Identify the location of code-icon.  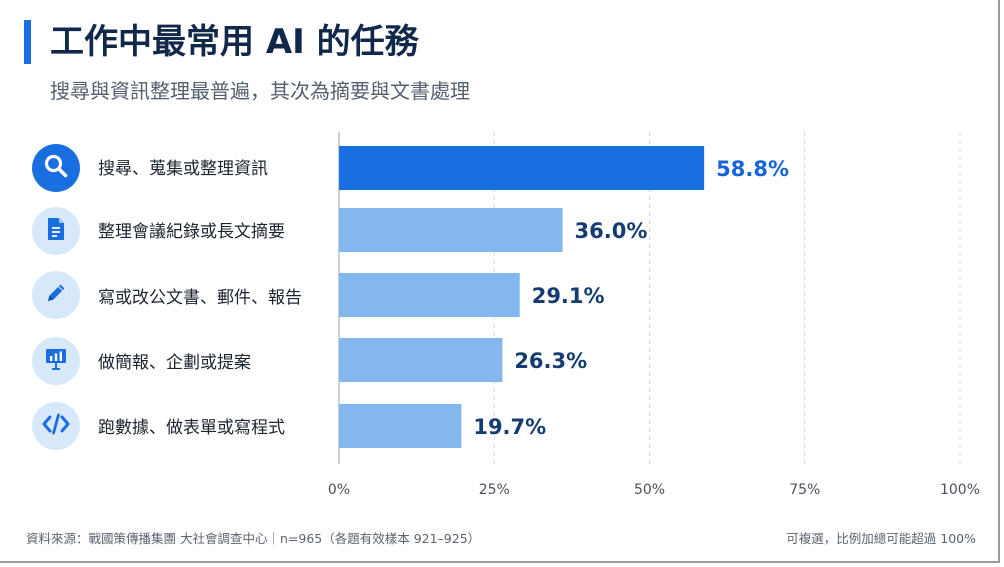
(56, 426).